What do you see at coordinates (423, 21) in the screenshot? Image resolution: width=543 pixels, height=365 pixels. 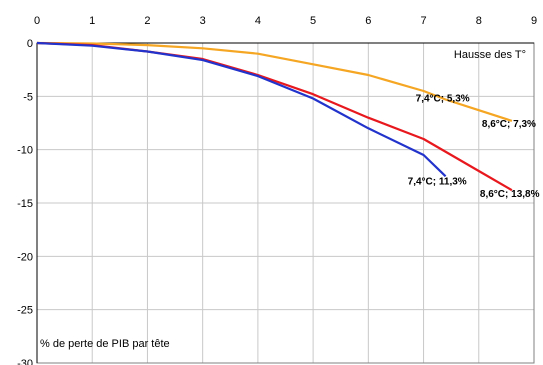 I see `x-tick-label: 7` at bounding box center [423, 21].